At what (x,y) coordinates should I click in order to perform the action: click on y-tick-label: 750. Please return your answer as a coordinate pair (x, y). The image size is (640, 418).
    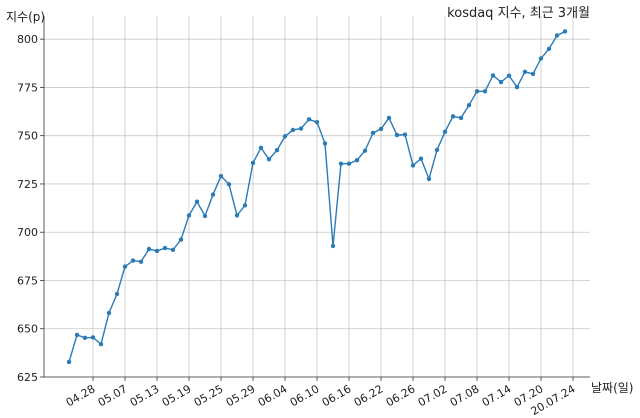
    Looking at the image, I should click on (27, 136).